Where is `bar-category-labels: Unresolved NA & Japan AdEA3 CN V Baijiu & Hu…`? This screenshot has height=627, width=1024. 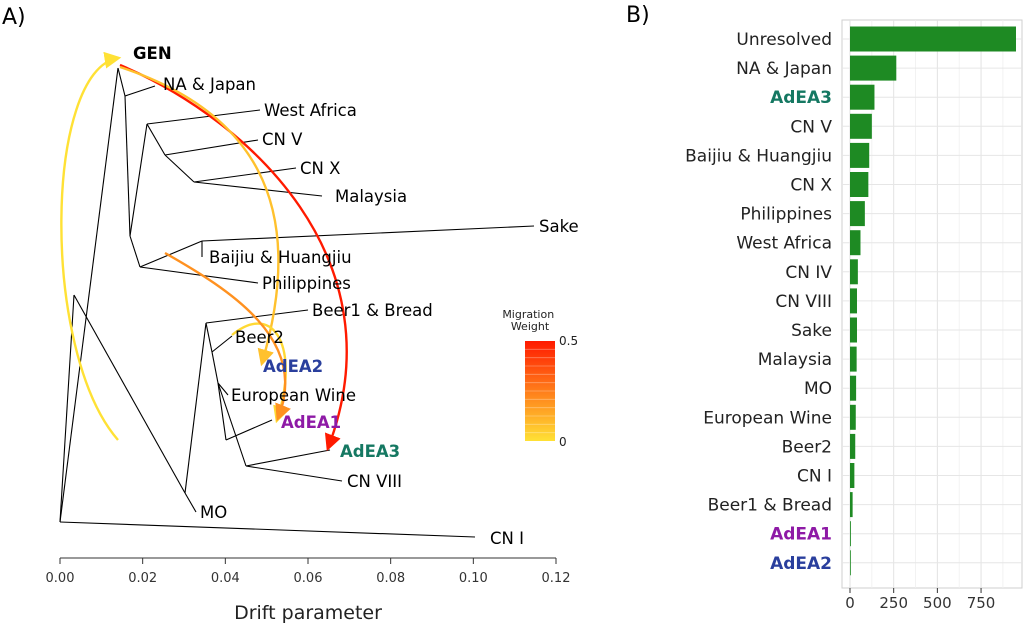 bar-category-labels: Unresolved NA & Japan AdEA3 CN V Baijiu & Hu… is located at coordinates (758, 302).